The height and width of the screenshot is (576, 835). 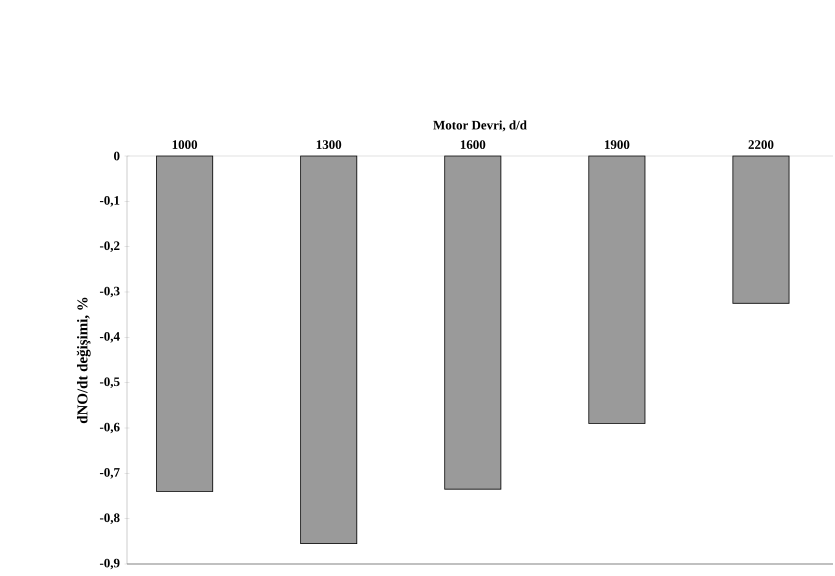 What do you see at coordinates (110, 292) in the screenshot?
I see `y-tick-label: -0,3` at bounding box center [110, 292].